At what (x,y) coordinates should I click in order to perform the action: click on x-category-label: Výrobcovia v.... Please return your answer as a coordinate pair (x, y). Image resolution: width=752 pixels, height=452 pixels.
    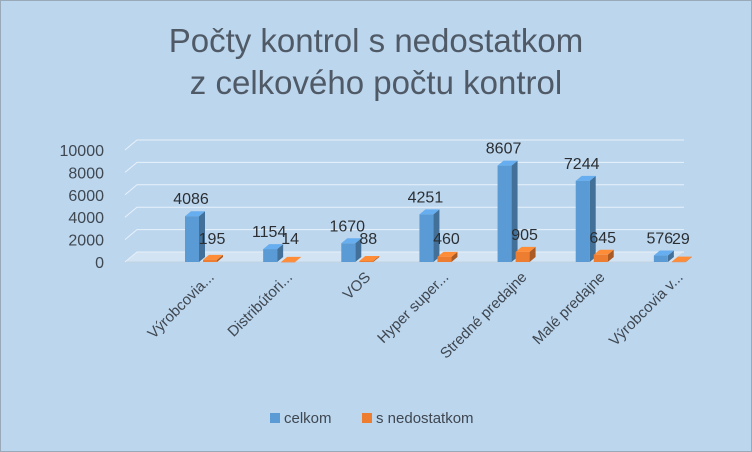
    Looking at the image, I should click on (646, 309).